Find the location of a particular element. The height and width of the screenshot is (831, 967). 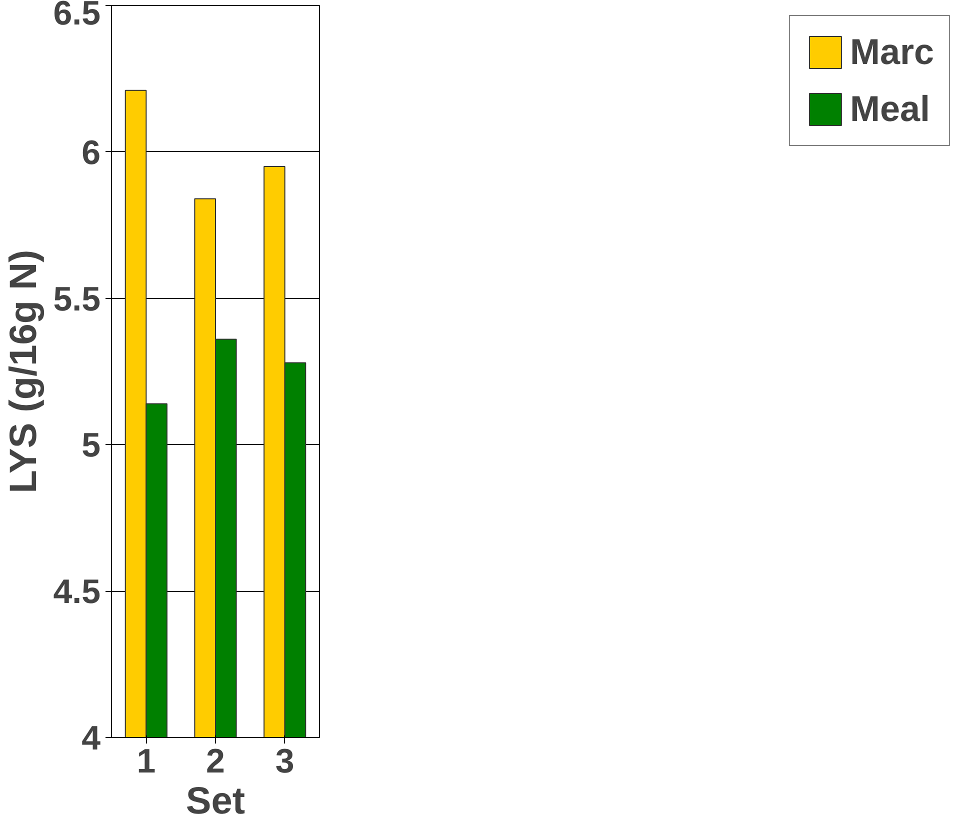

y-tick-label: 6 is located at coordinates (91, 153).